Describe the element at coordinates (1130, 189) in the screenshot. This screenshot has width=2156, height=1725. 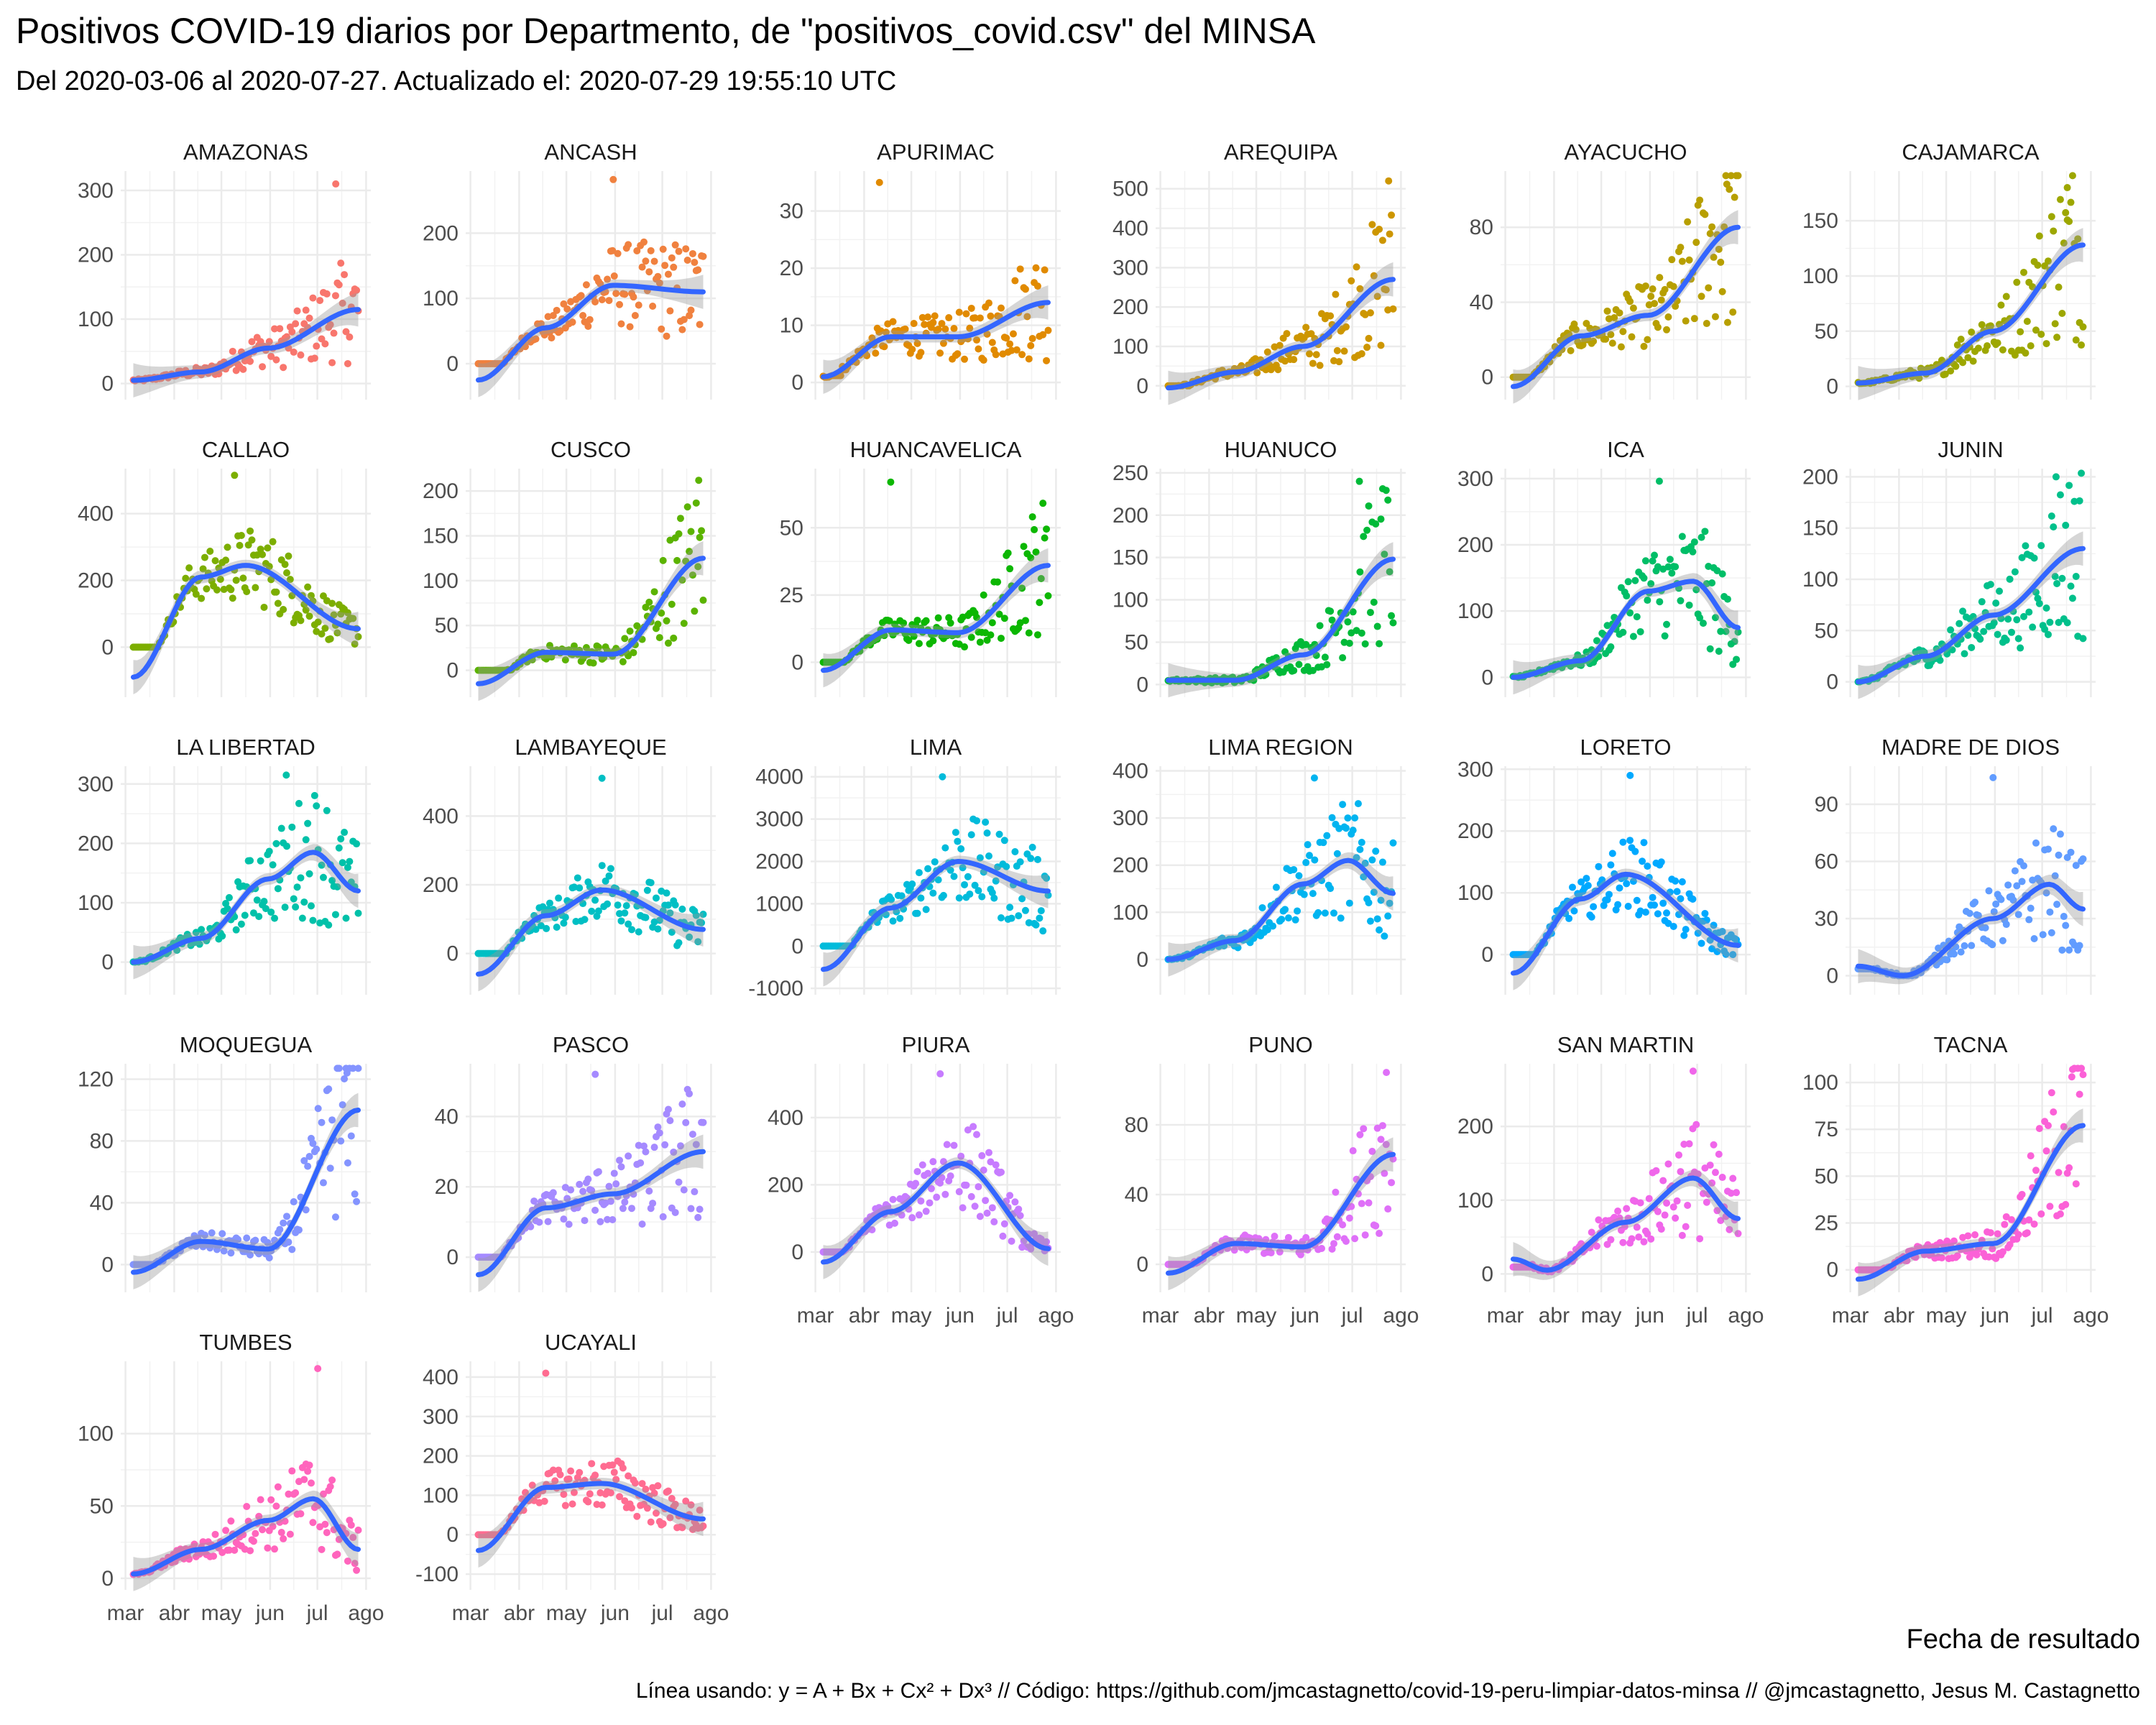
I see `y-tick-label: 500` at that location.